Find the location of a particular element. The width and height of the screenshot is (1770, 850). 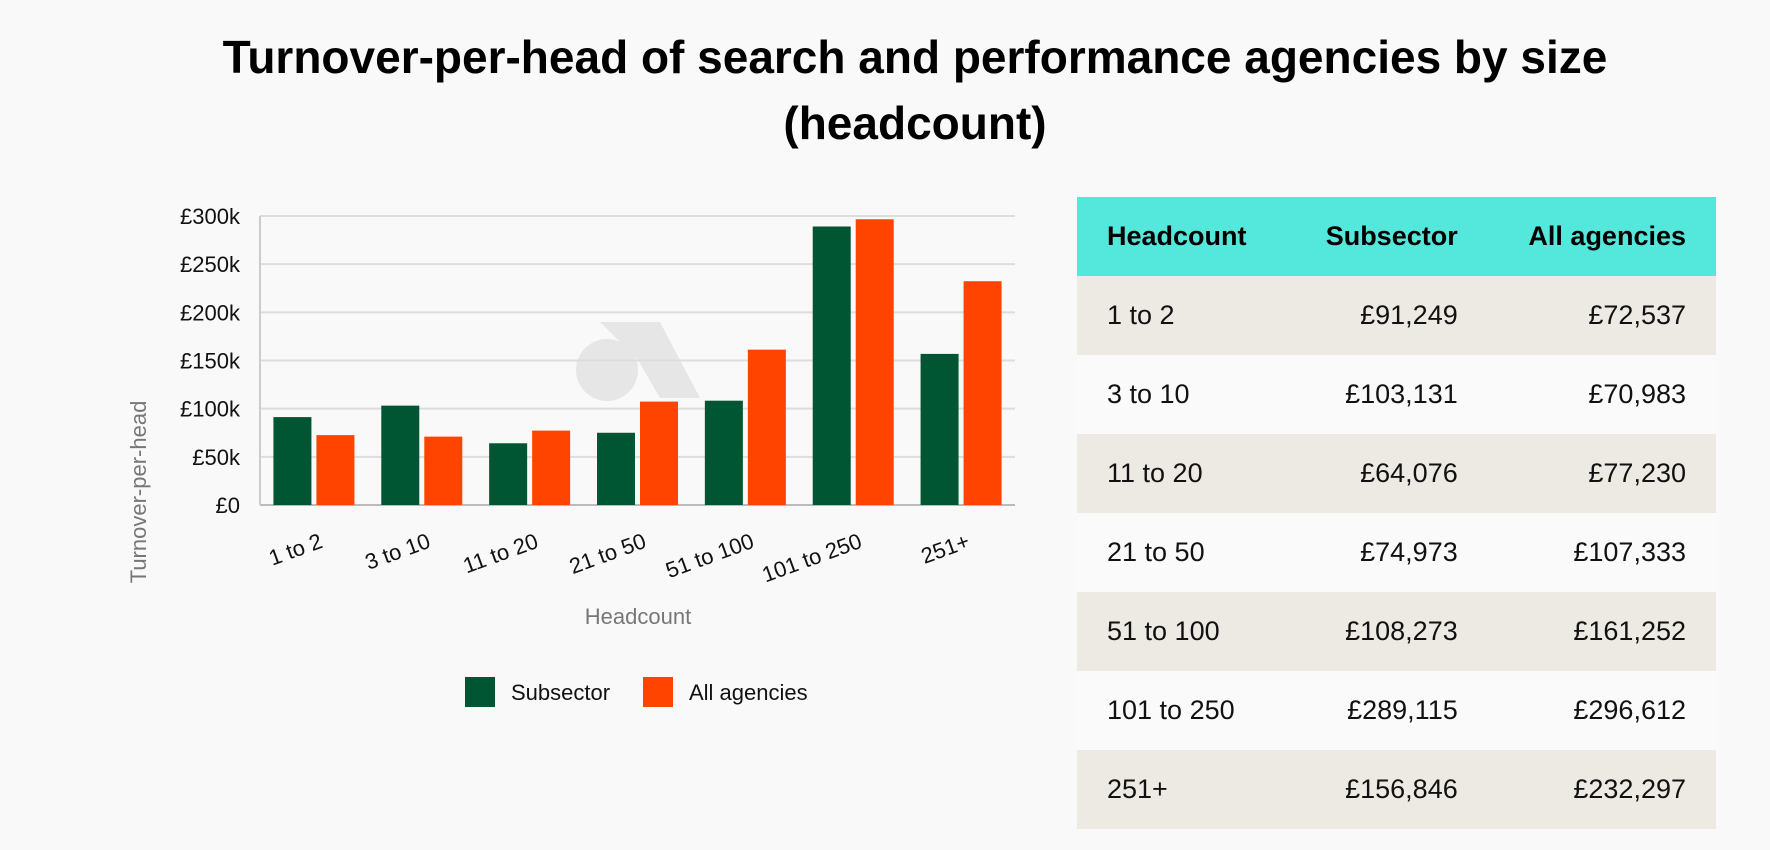

cell-all-agencies: £77,230 is located at coordinates (1601, 473).